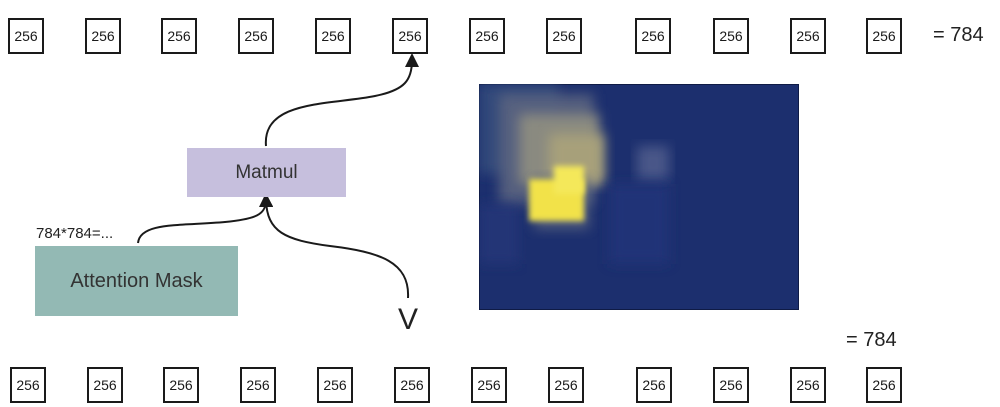  Describe the element at coordinates (341, 100) in the screenshot. I see `arrow-matmul-to-token` at that location.